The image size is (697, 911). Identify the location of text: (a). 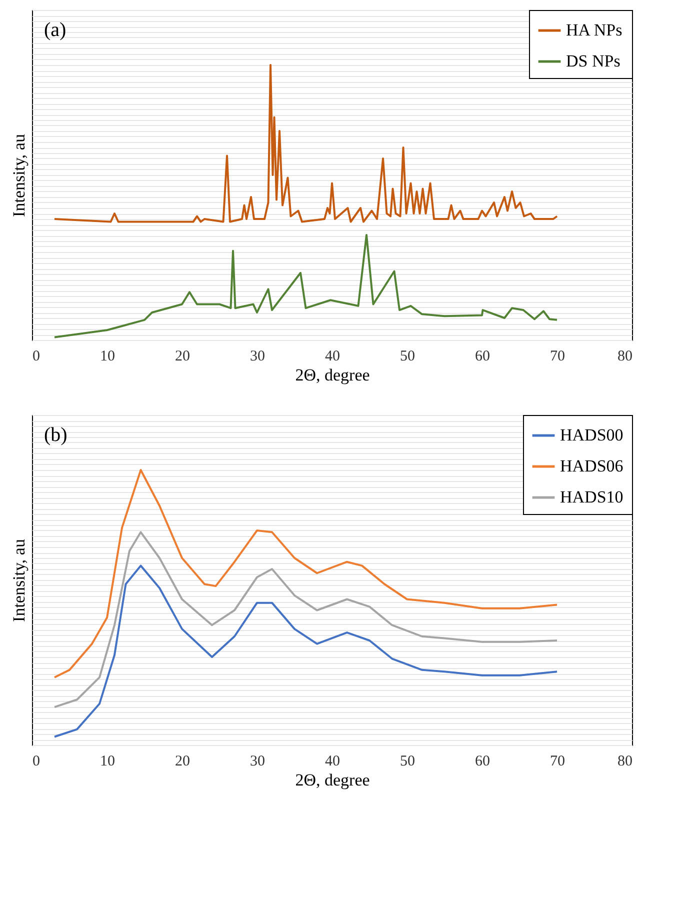
(55, 30).